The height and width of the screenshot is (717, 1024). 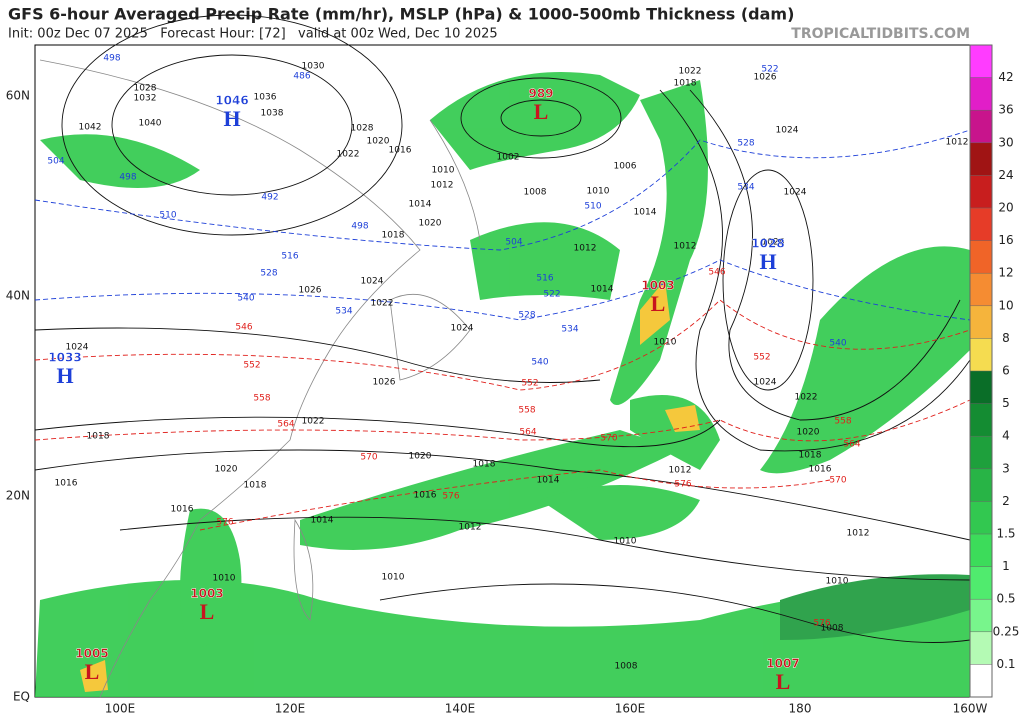 What do you see at coordinates (301, 77) in the screenshot?
I see `thickness-label: 486` at bounding box center [301, 77].